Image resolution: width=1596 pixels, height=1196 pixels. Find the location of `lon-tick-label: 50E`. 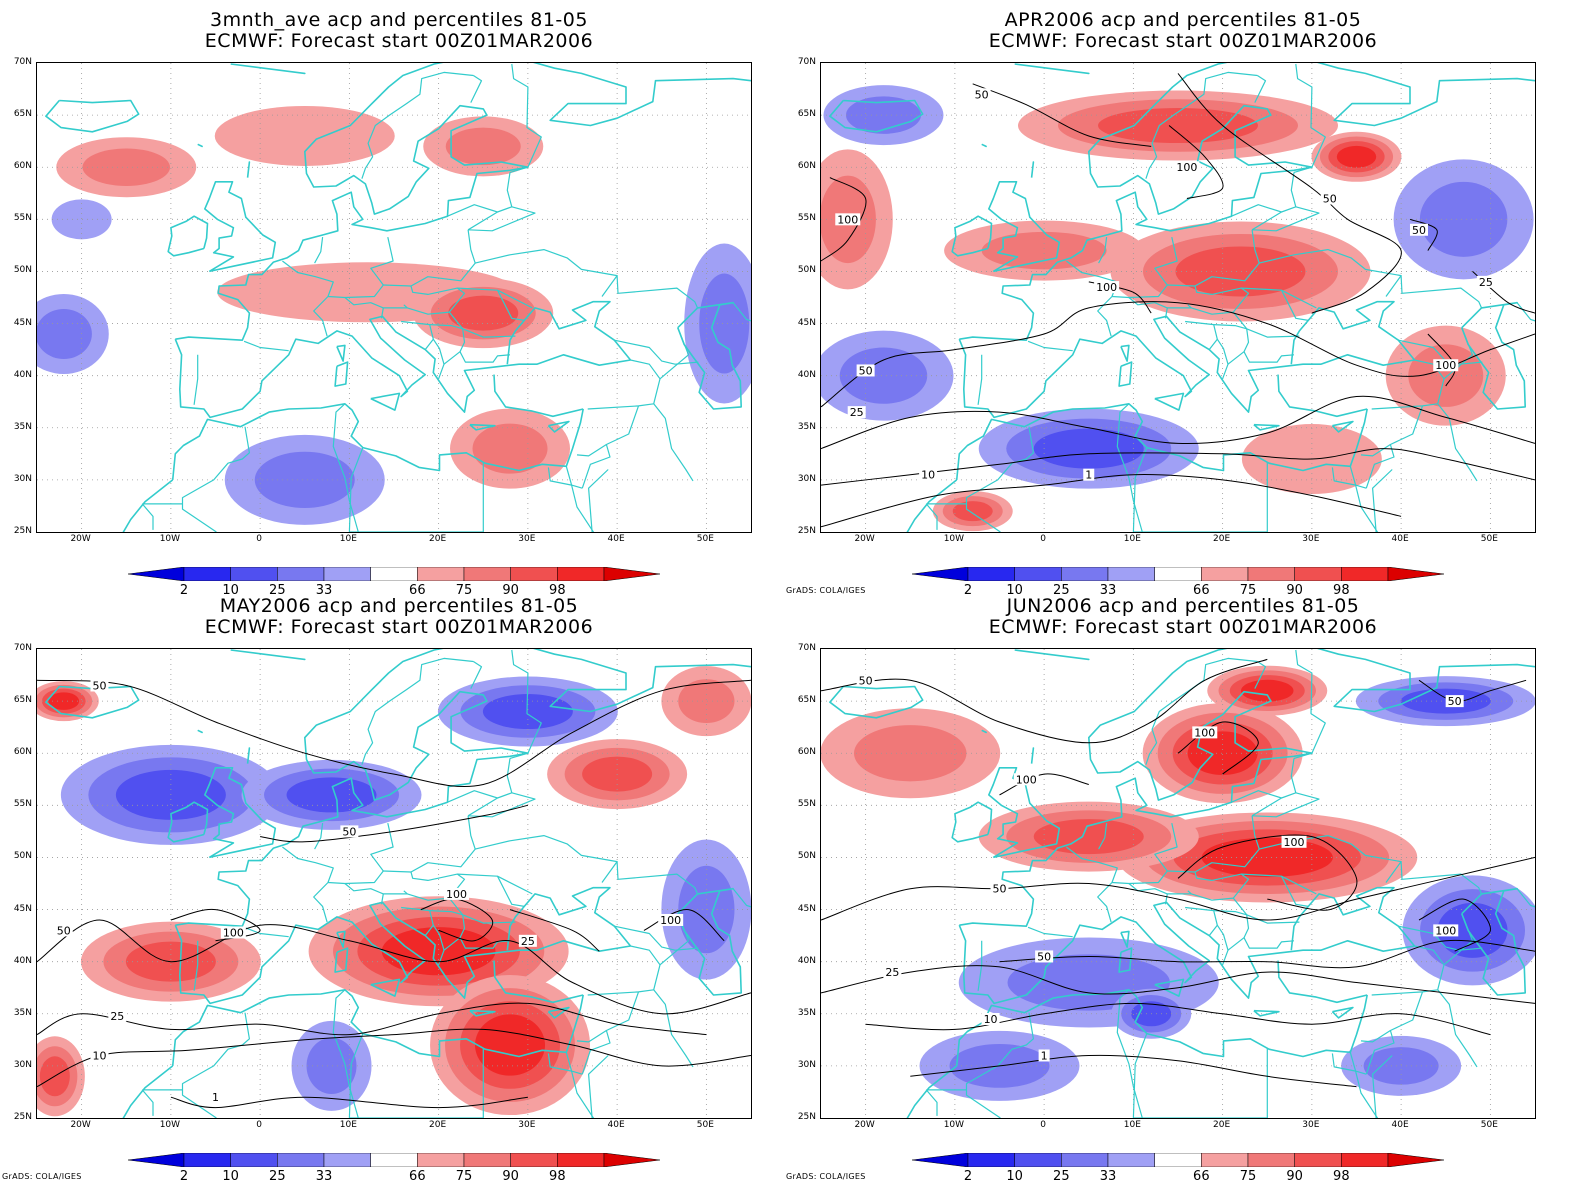

lon-tick-label: 50E is located at coordinates (705, 539).